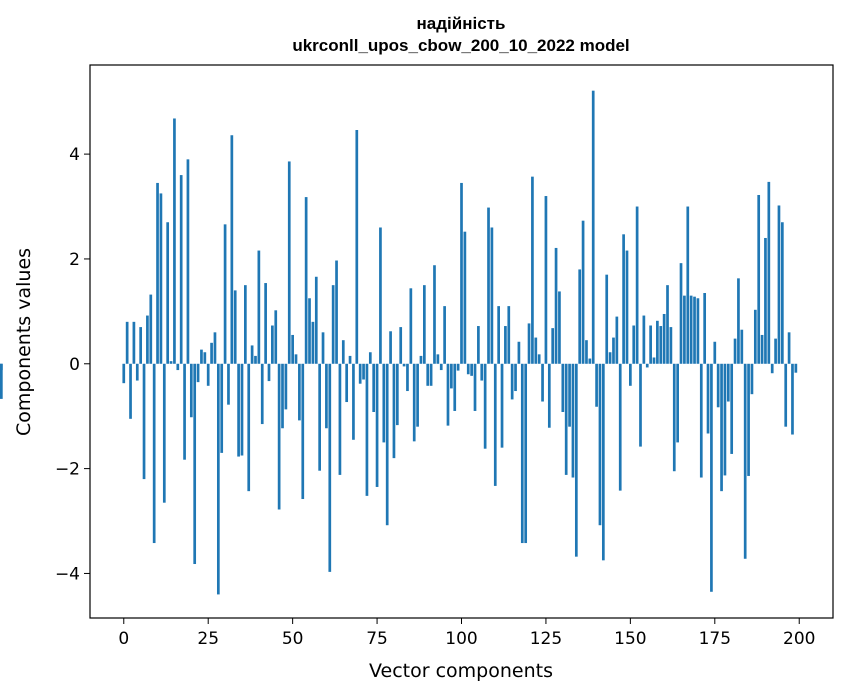 The image size is (847, 696). Describe the element at coordinates (546, 639) in the screenshot. I see `x-tick-label: 125` at that location.